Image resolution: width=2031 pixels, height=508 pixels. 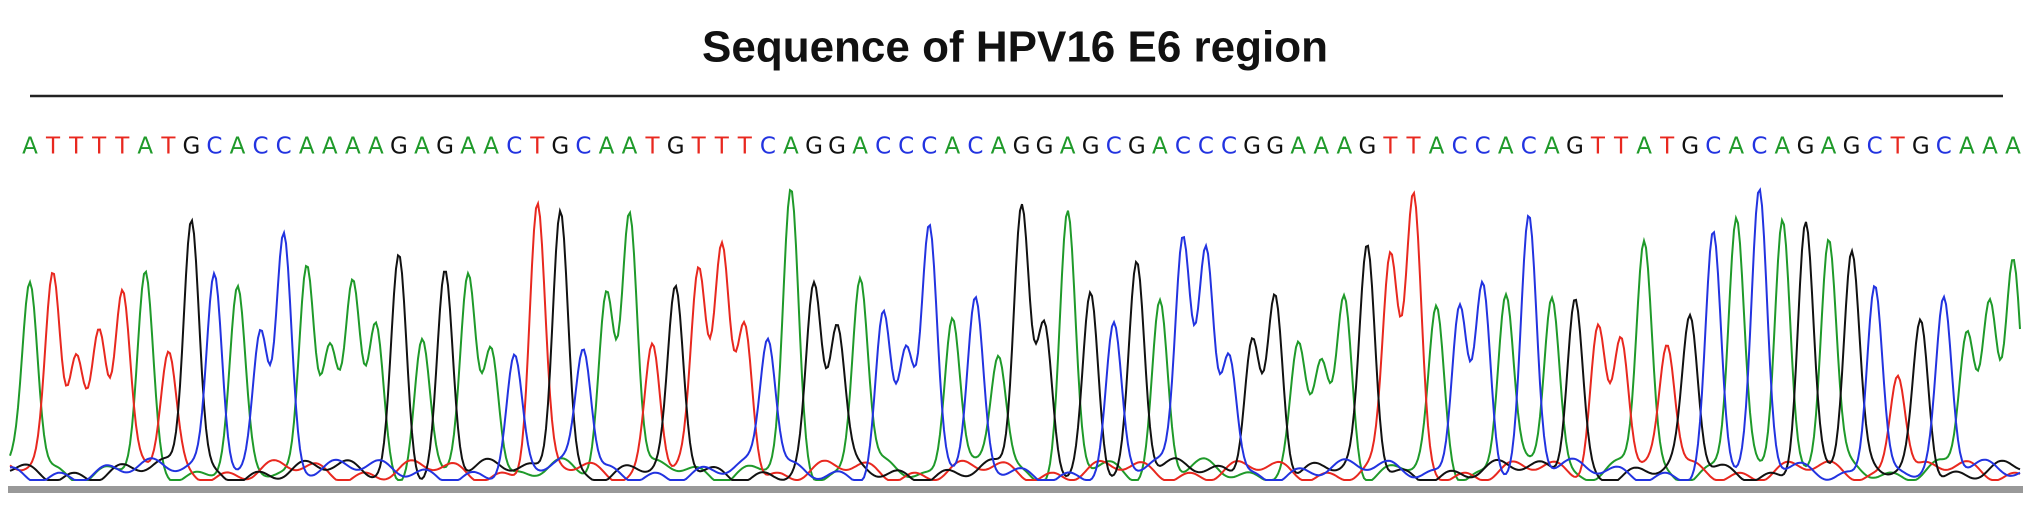 What do you see at coordinates (1015, 47) in the screenshot?
I see `title: Sequence of HPV16 E6 region` at bounding box center [1015, 47].